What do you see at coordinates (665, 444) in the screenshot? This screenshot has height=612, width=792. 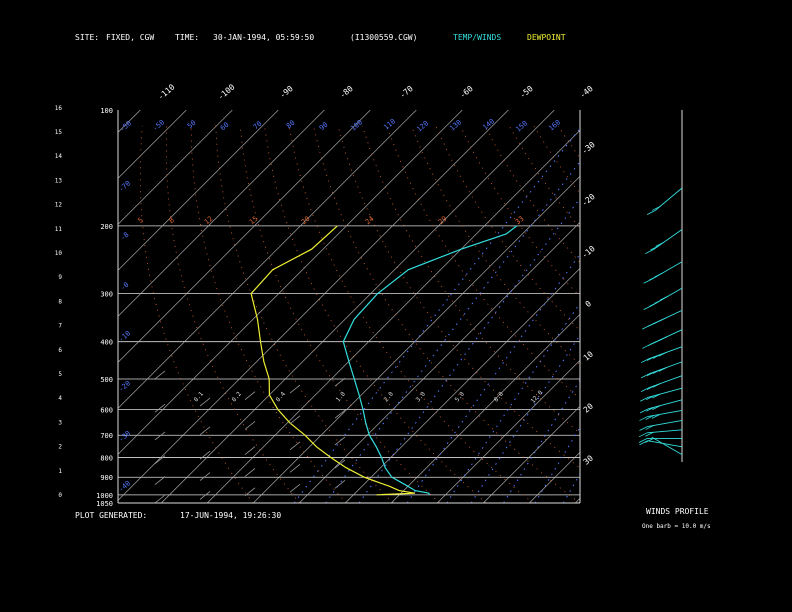 I see `wind-profile-shaft` at bounding box center [665, 444].